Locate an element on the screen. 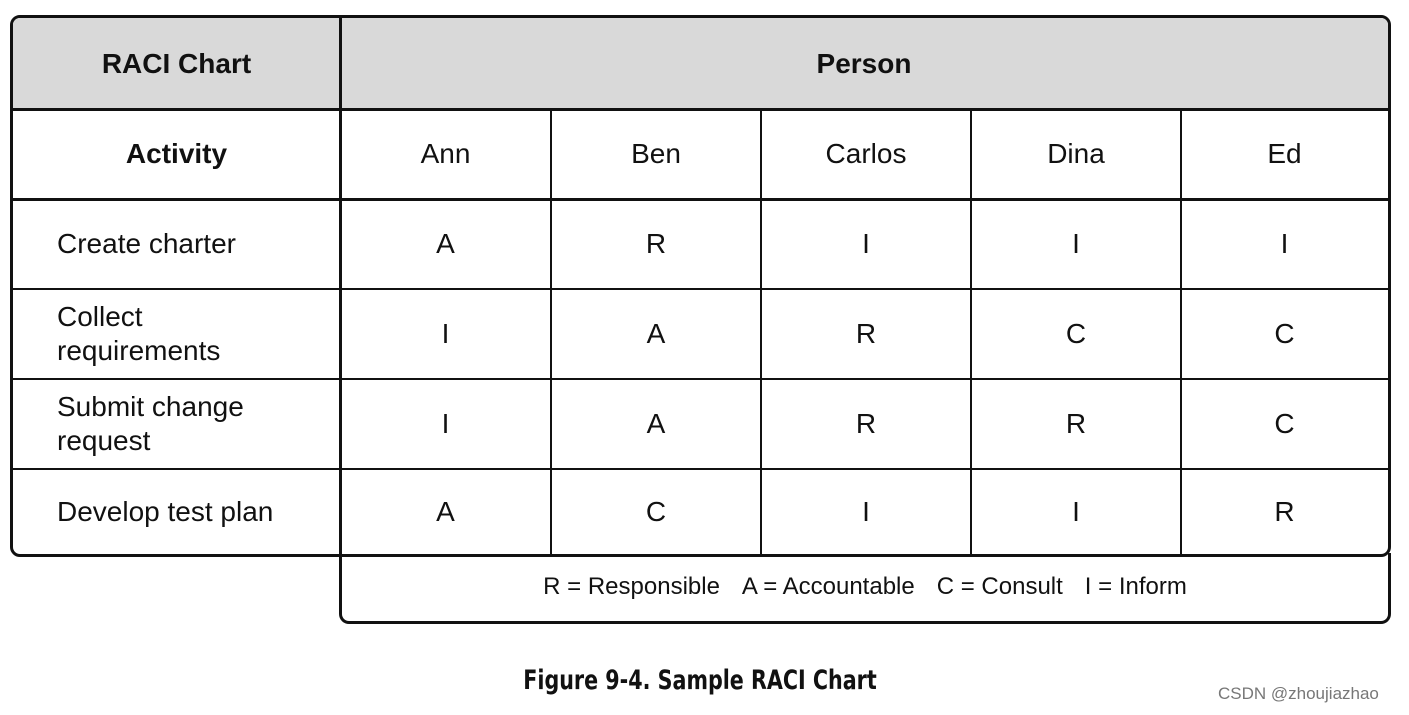 The image size is (1409, 715). legend-item: C = Consult is located at coordinates (999, 586).